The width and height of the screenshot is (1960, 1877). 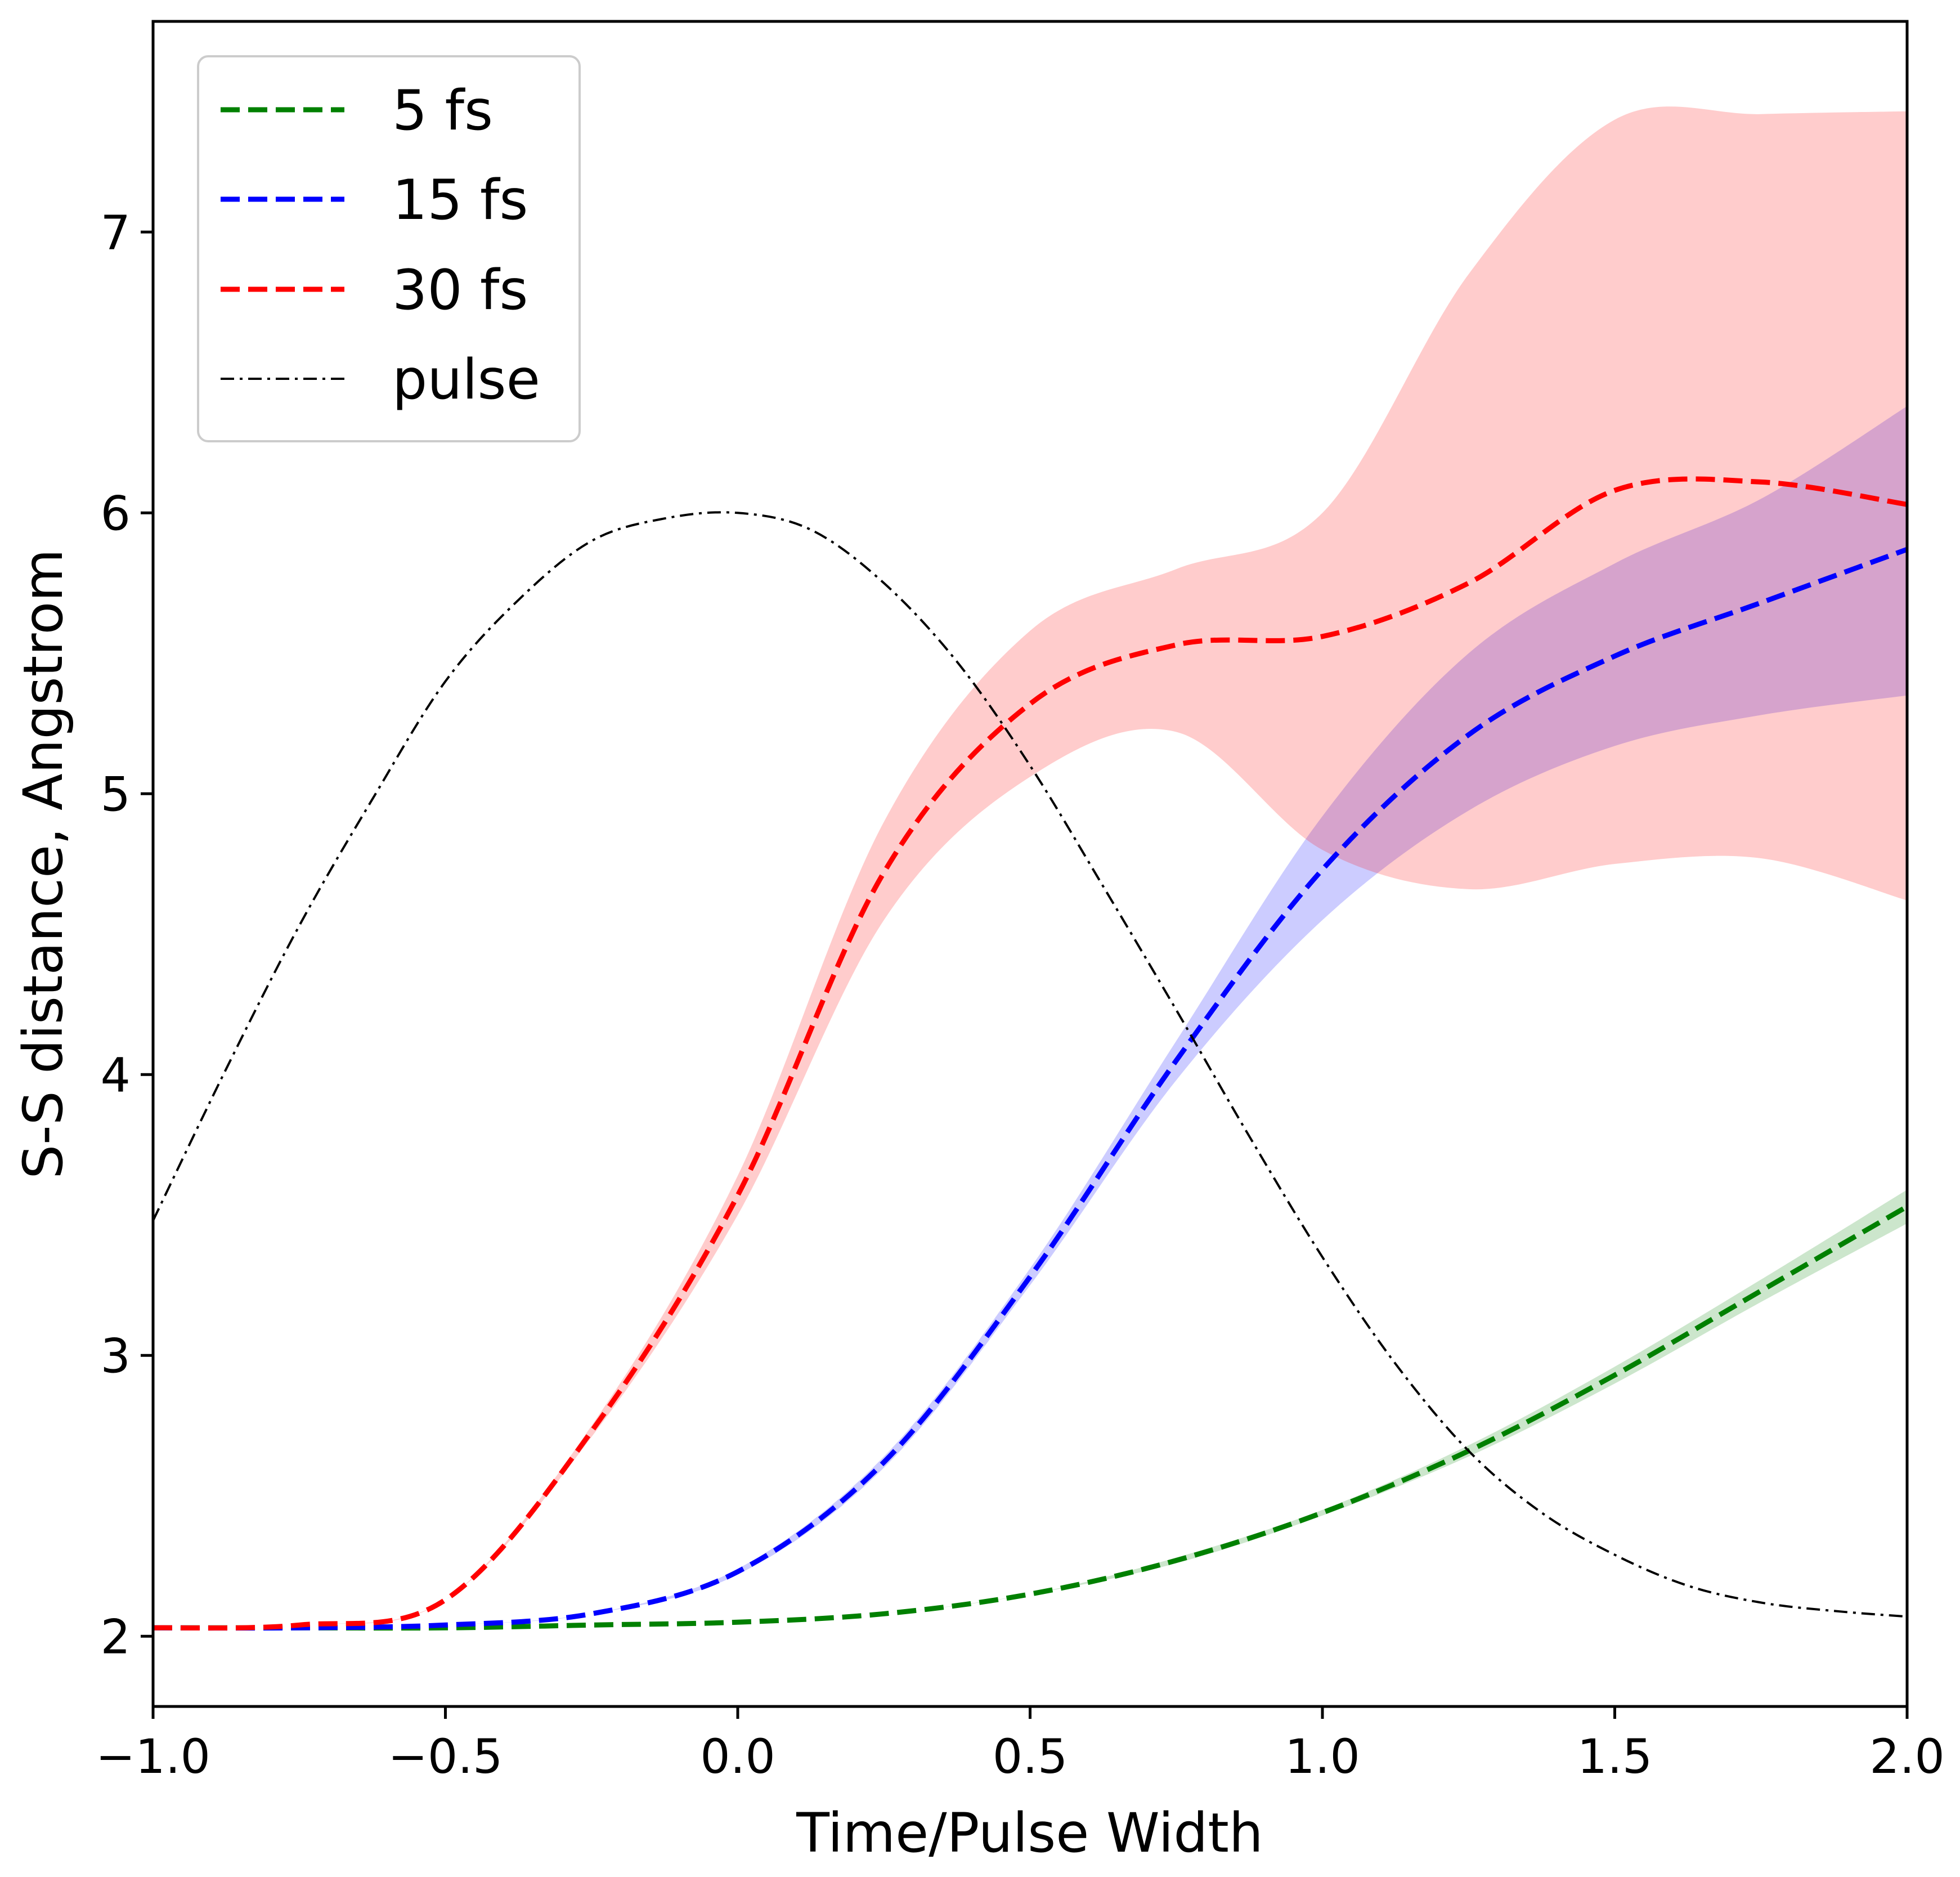 I want to click on y-tick-label: 7, so click(x=116, y=232).